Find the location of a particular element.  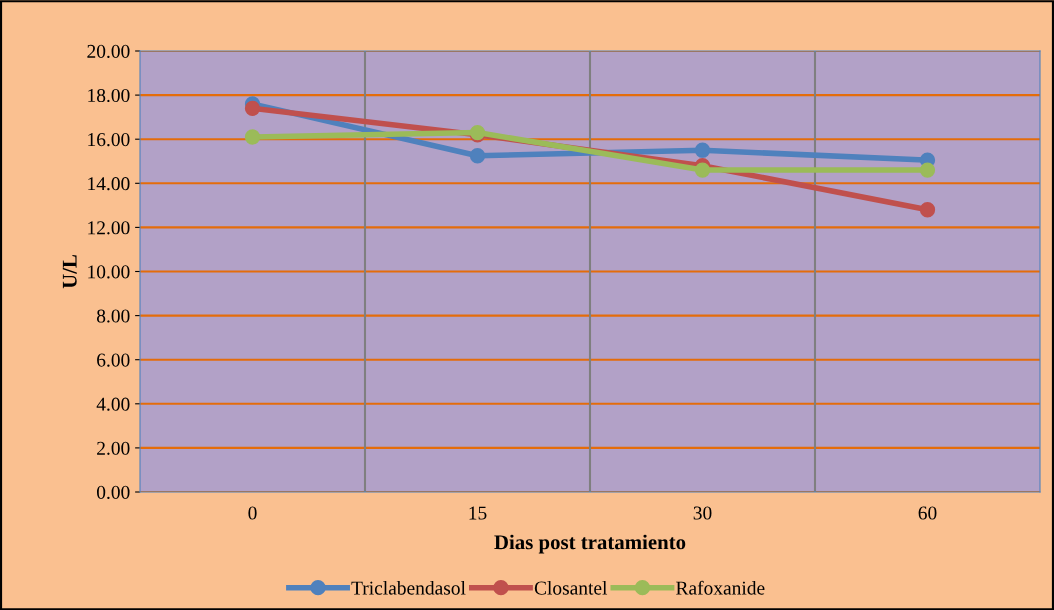

x-tick-label: 0 is located at coordinates (252, 513).